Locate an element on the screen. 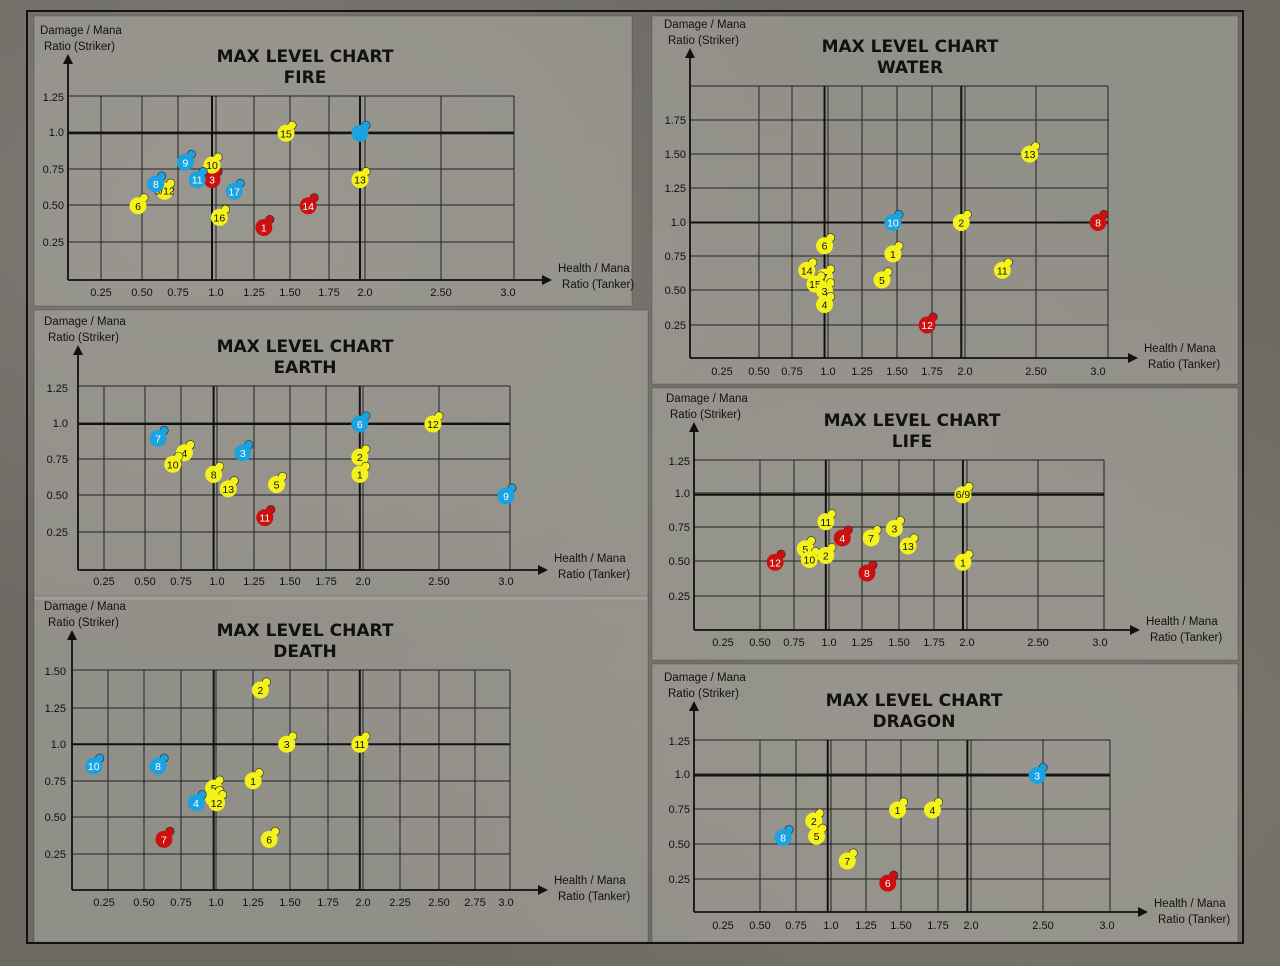 The width and height of the screenshot is (1280, 966). data-point: 6 is located at coordinates (826, 244).